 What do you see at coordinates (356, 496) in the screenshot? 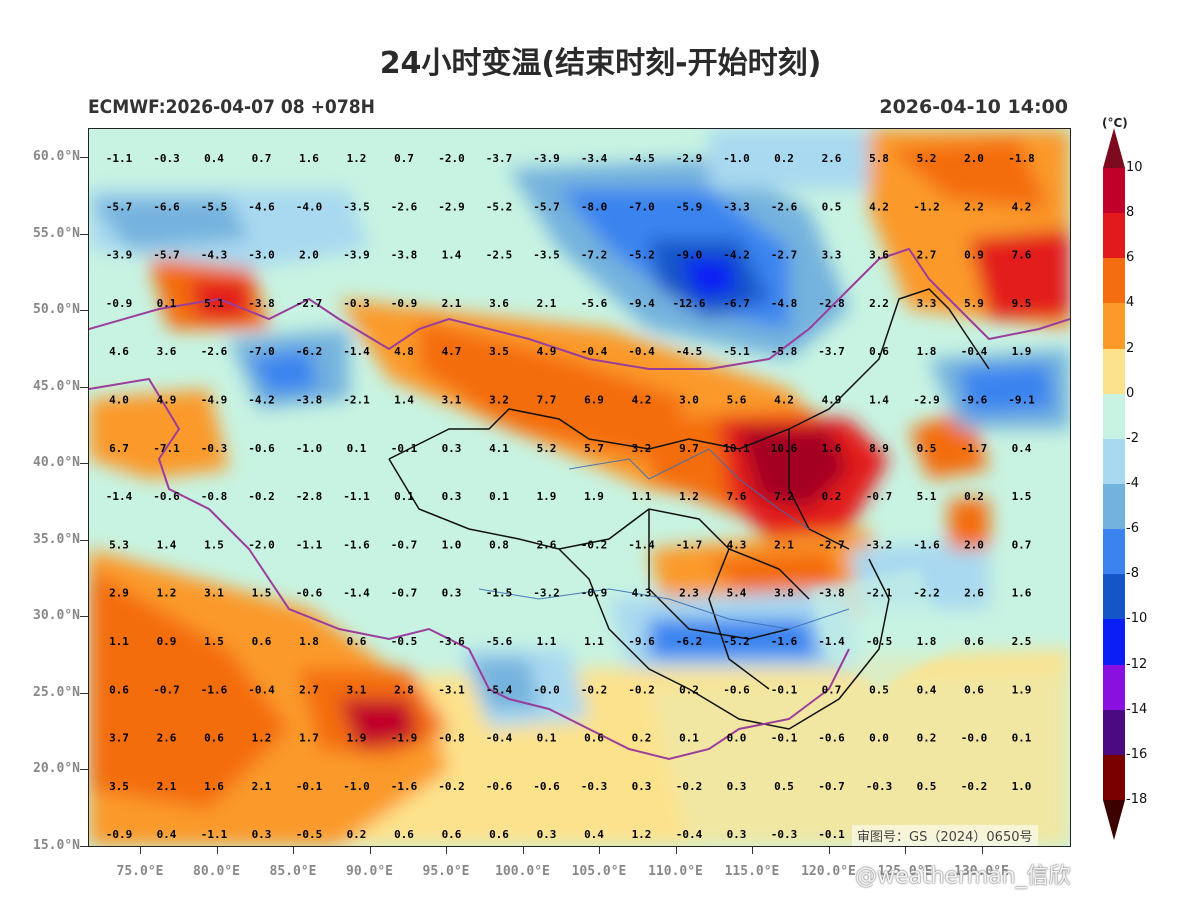
I see `grid-value: -1.1` at bounding box center [356, 496].